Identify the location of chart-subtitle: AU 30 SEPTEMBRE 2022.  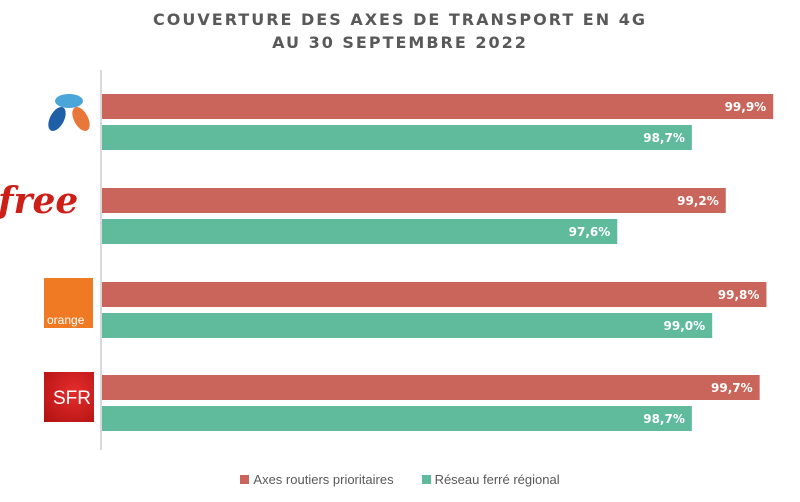
(400, 42).